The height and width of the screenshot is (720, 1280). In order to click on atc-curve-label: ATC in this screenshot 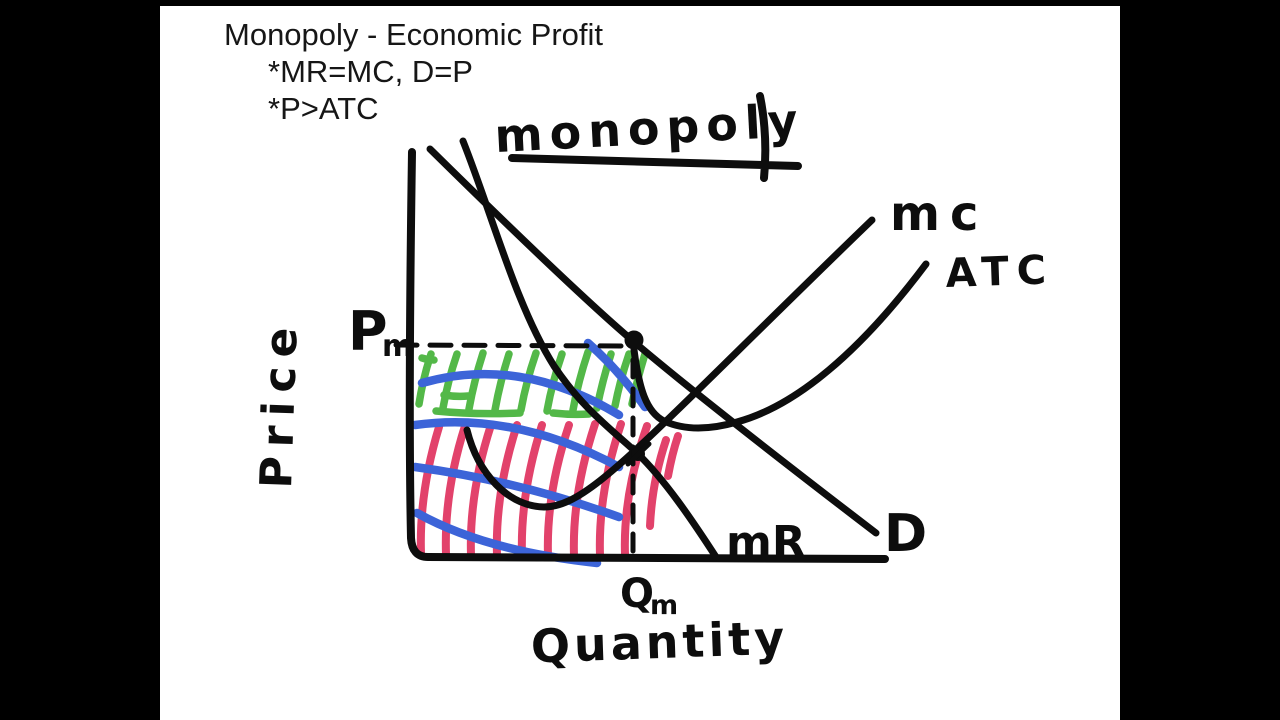, I will do `click(1000, 272)`.